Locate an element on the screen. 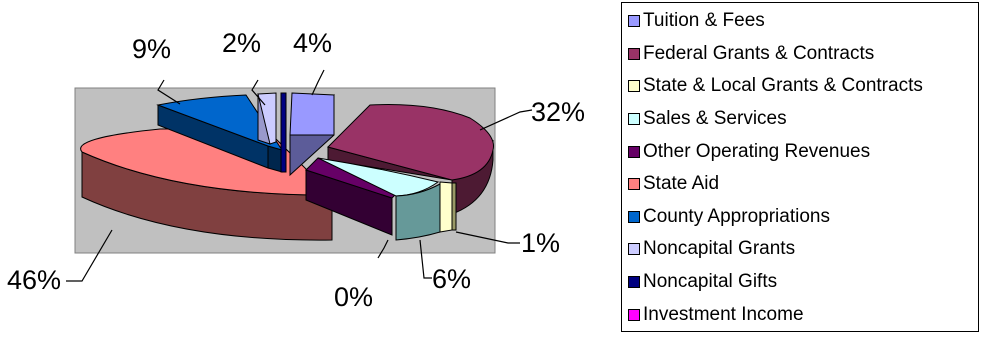 The width and height of the screenshot is (983, 337). legend-label-investment-income: Investment Income is located at coordinates (723, 314).